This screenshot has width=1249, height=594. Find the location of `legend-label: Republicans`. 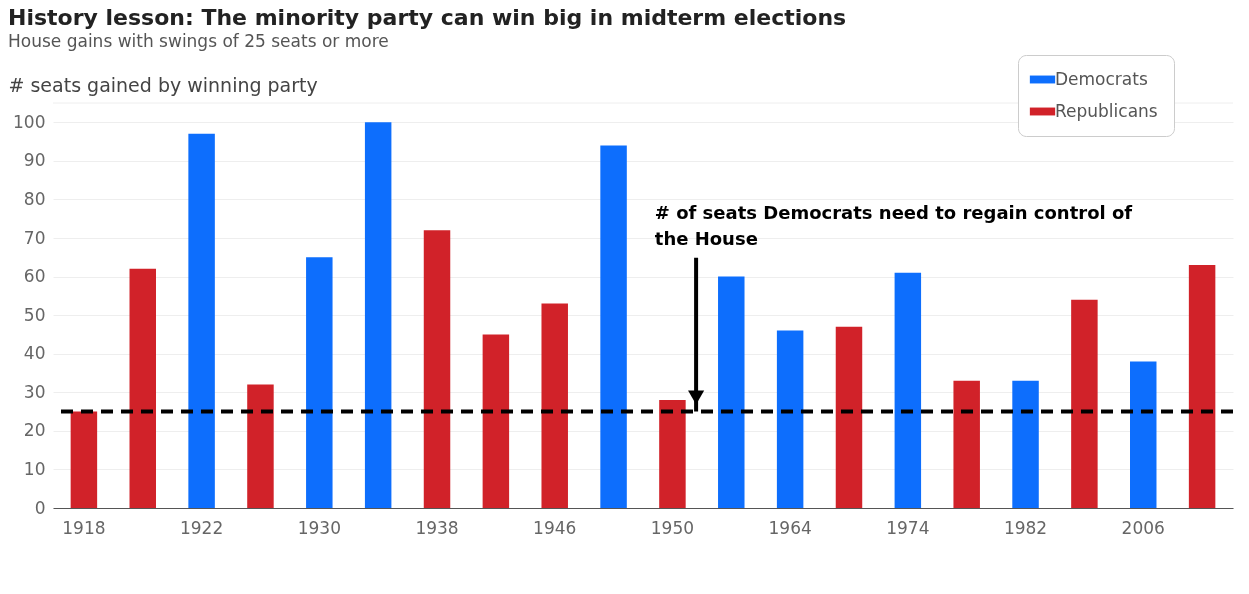

legend-label: Republicans is located at coordinates (1106, 110).